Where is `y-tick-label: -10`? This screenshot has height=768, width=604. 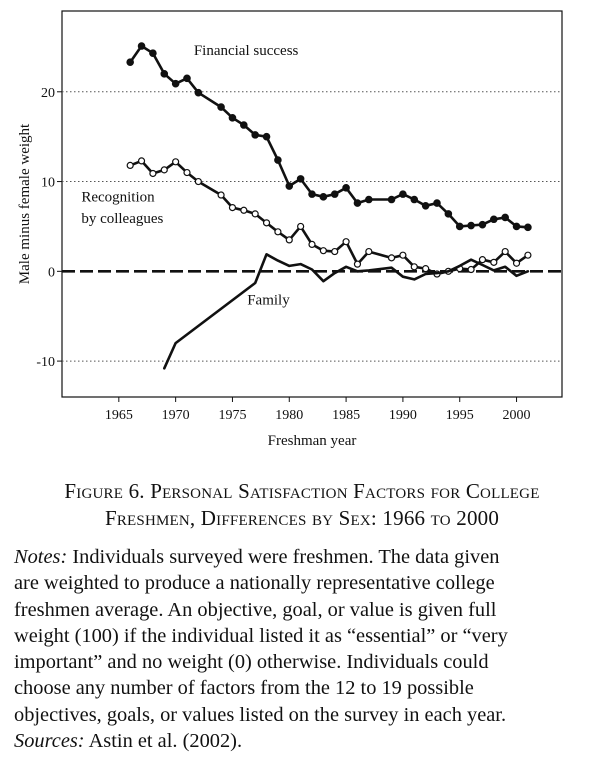
y-tick-label: -10 is located at coordinates (45, 362).